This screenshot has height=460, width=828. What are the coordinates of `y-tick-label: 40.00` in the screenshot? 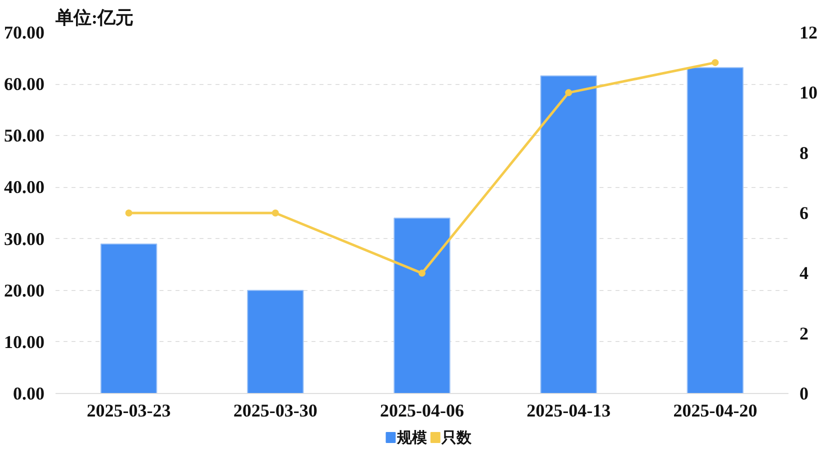 It's located at (24, 187).